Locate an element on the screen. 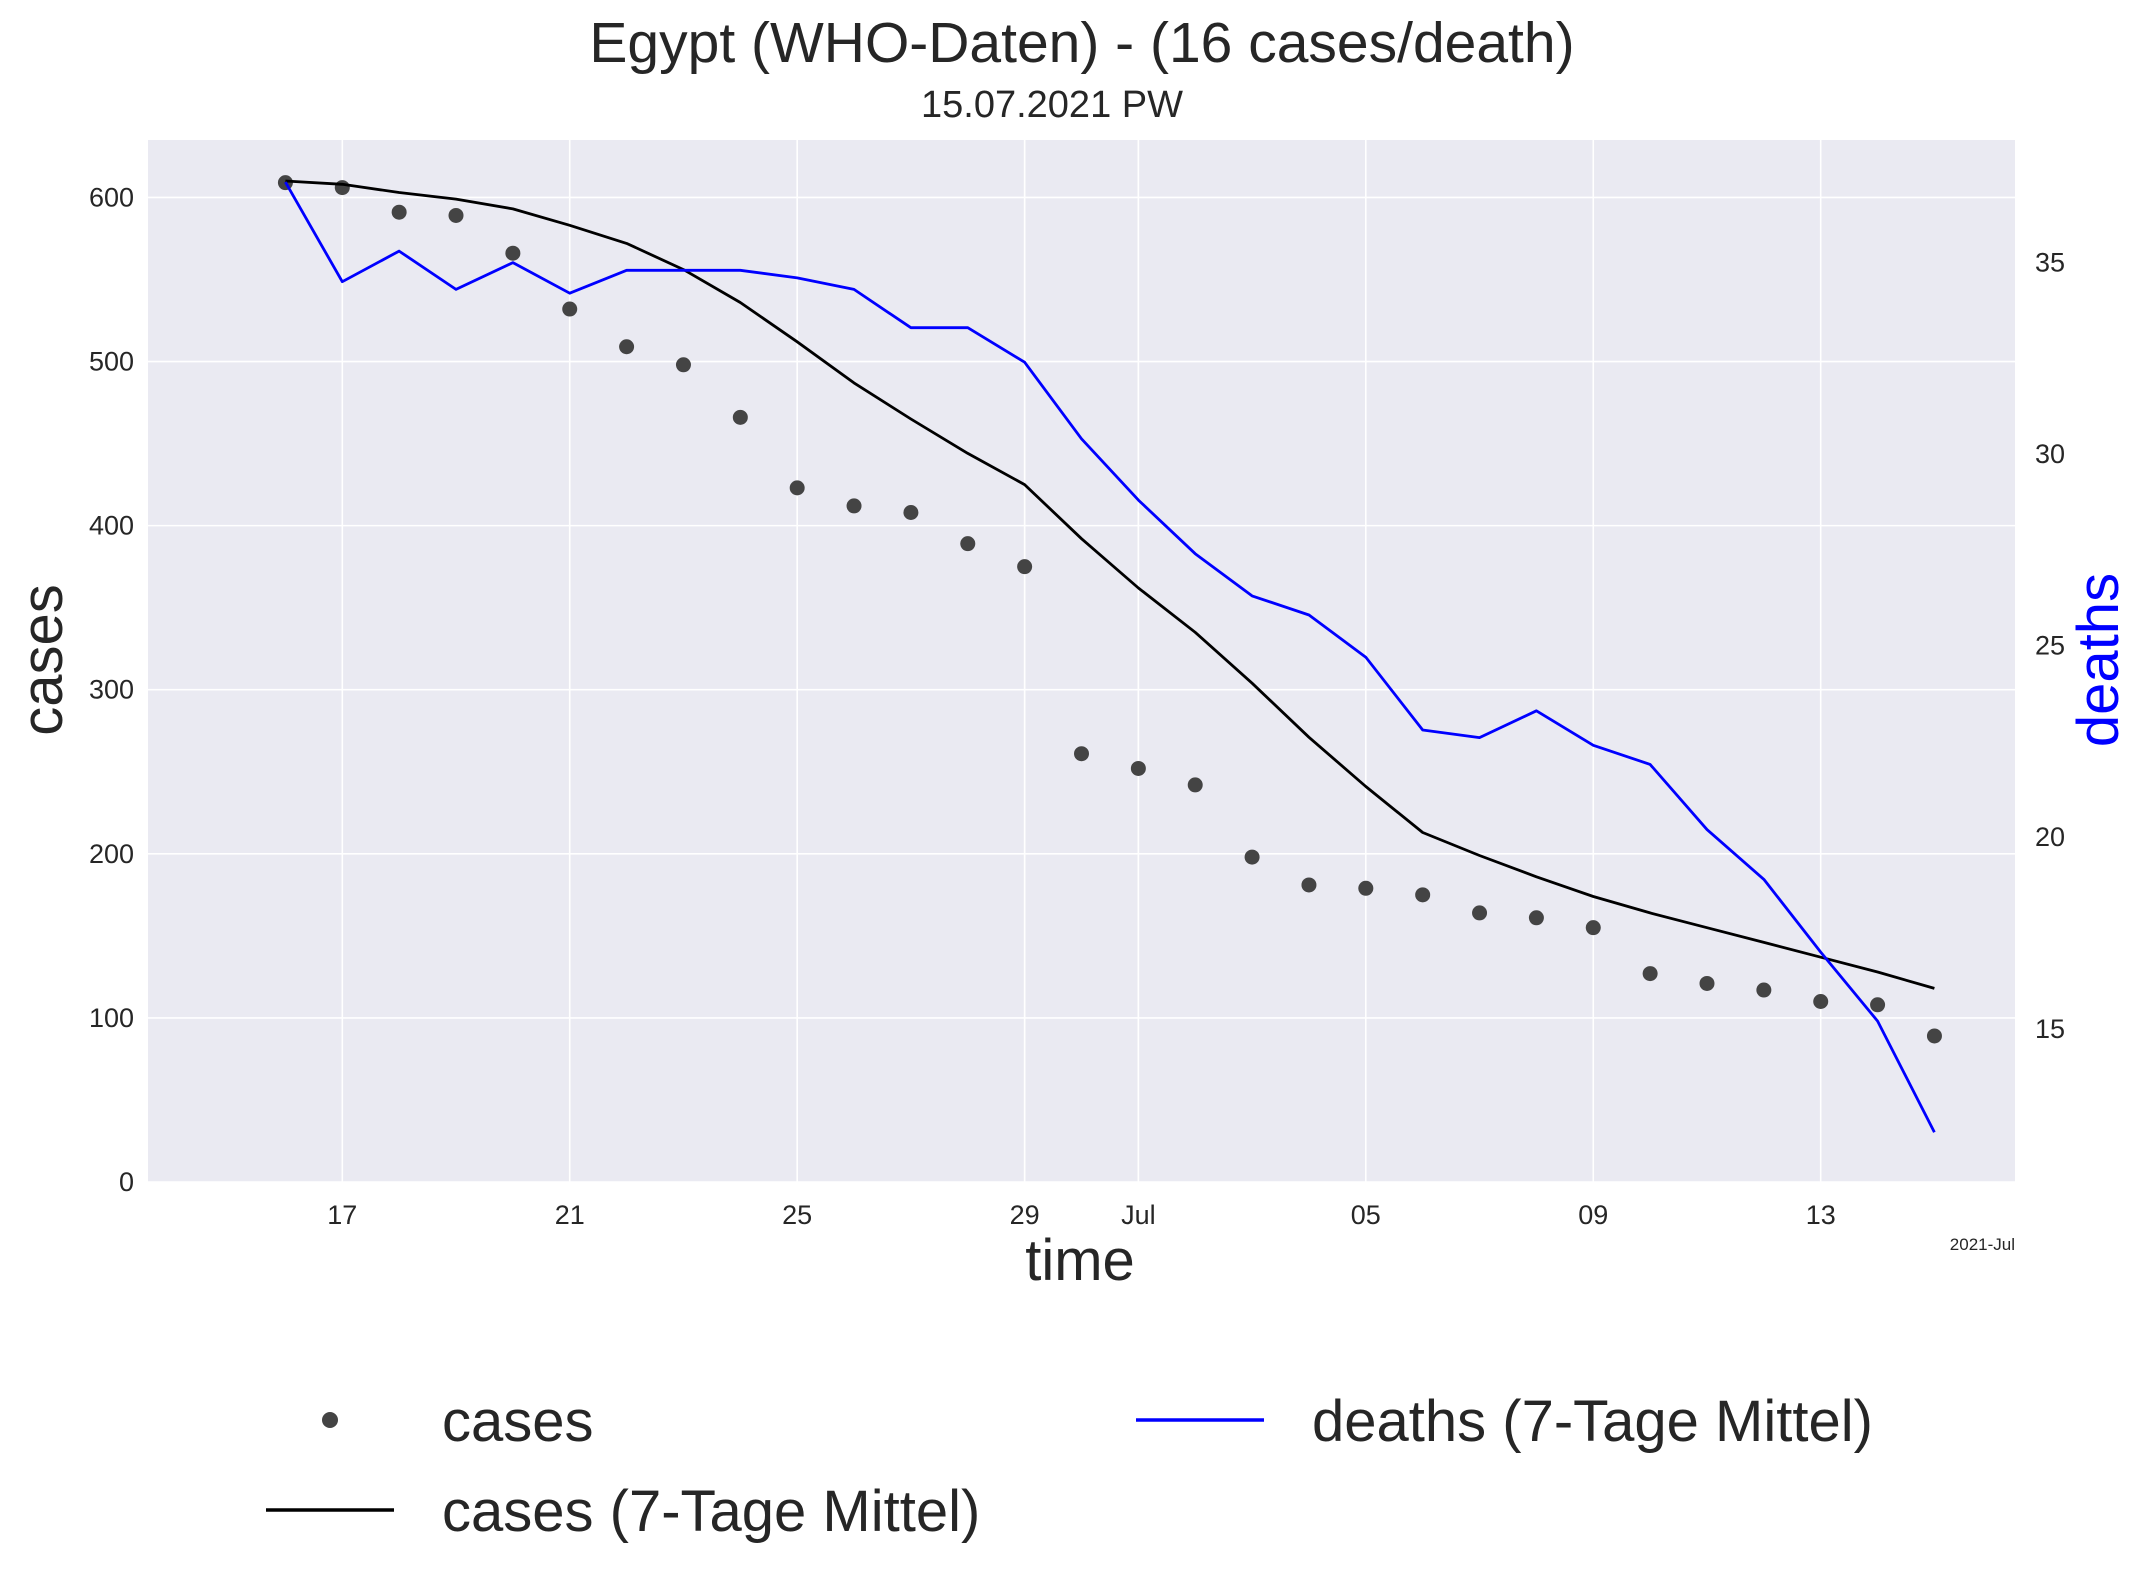 This screenshot has height=1578, width=2136. y-tick-label: 400 is located at coordinates (111, 526).